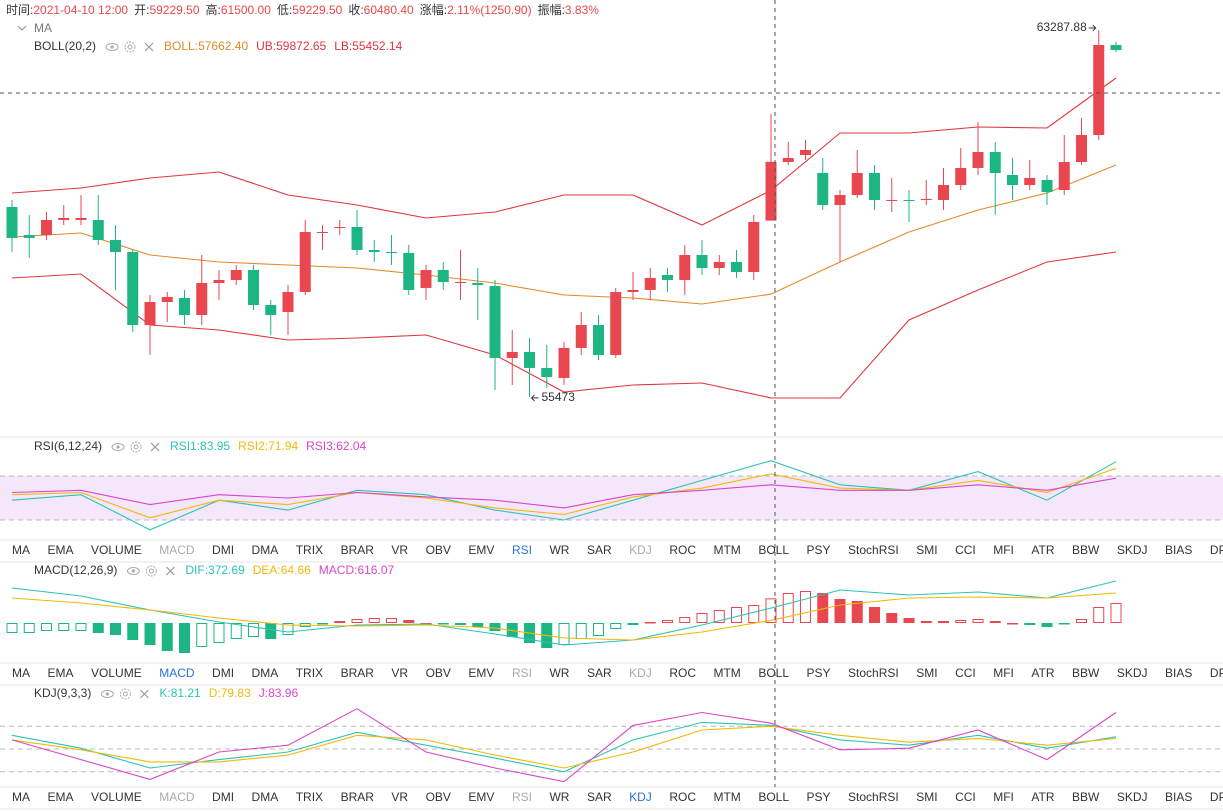 The image size is (1223, 811). What do you see at coordinates (141, 10) in the screenshot?
I see `header-label: 开:` at bounding box center [141, 10].